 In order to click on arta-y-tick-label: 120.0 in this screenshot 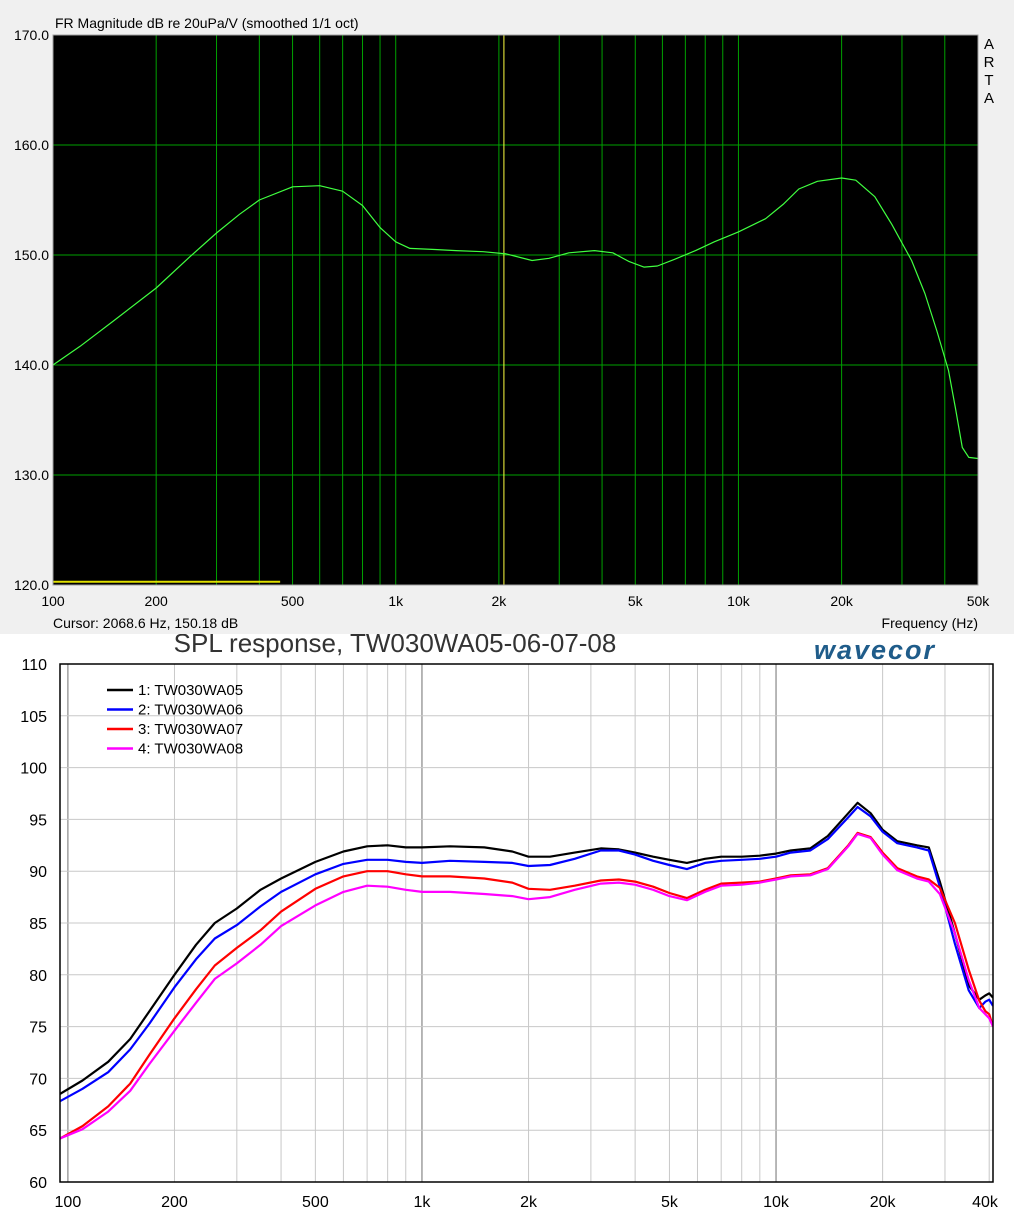, I will do `click(31, 585)`.